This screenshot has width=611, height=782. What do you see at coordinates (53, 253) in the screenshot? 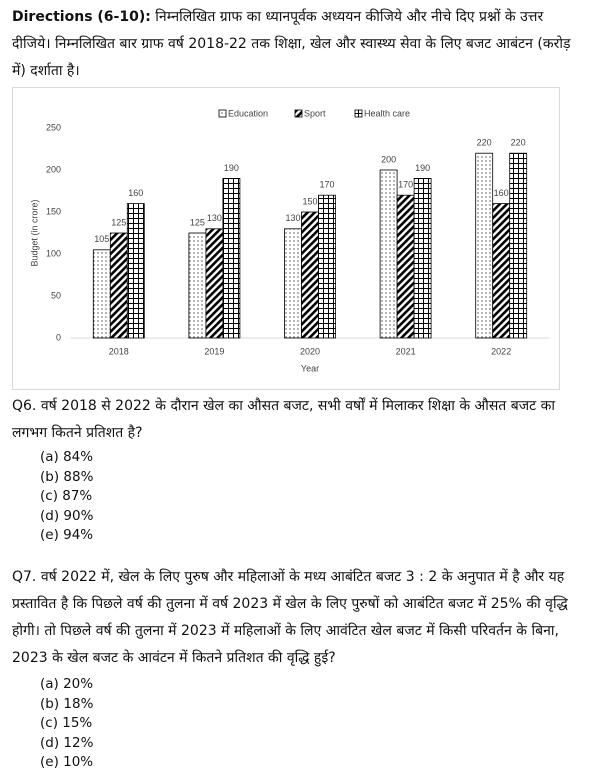
I see `y-tick-label: 100` at bounding box center [53, 253].